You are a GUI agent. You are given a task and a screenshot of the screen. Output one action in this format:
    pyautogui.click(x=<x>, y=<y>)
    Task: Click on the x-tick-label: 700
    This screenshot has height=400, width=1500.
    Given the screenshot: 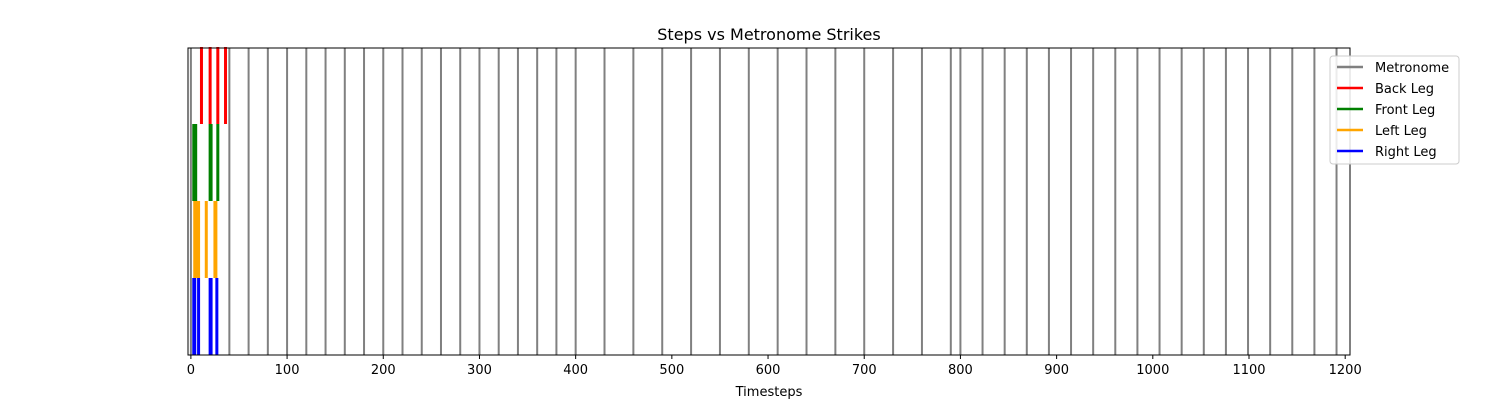 What is the action you would take?
    pyautogui.click(x=864, y=370)
    